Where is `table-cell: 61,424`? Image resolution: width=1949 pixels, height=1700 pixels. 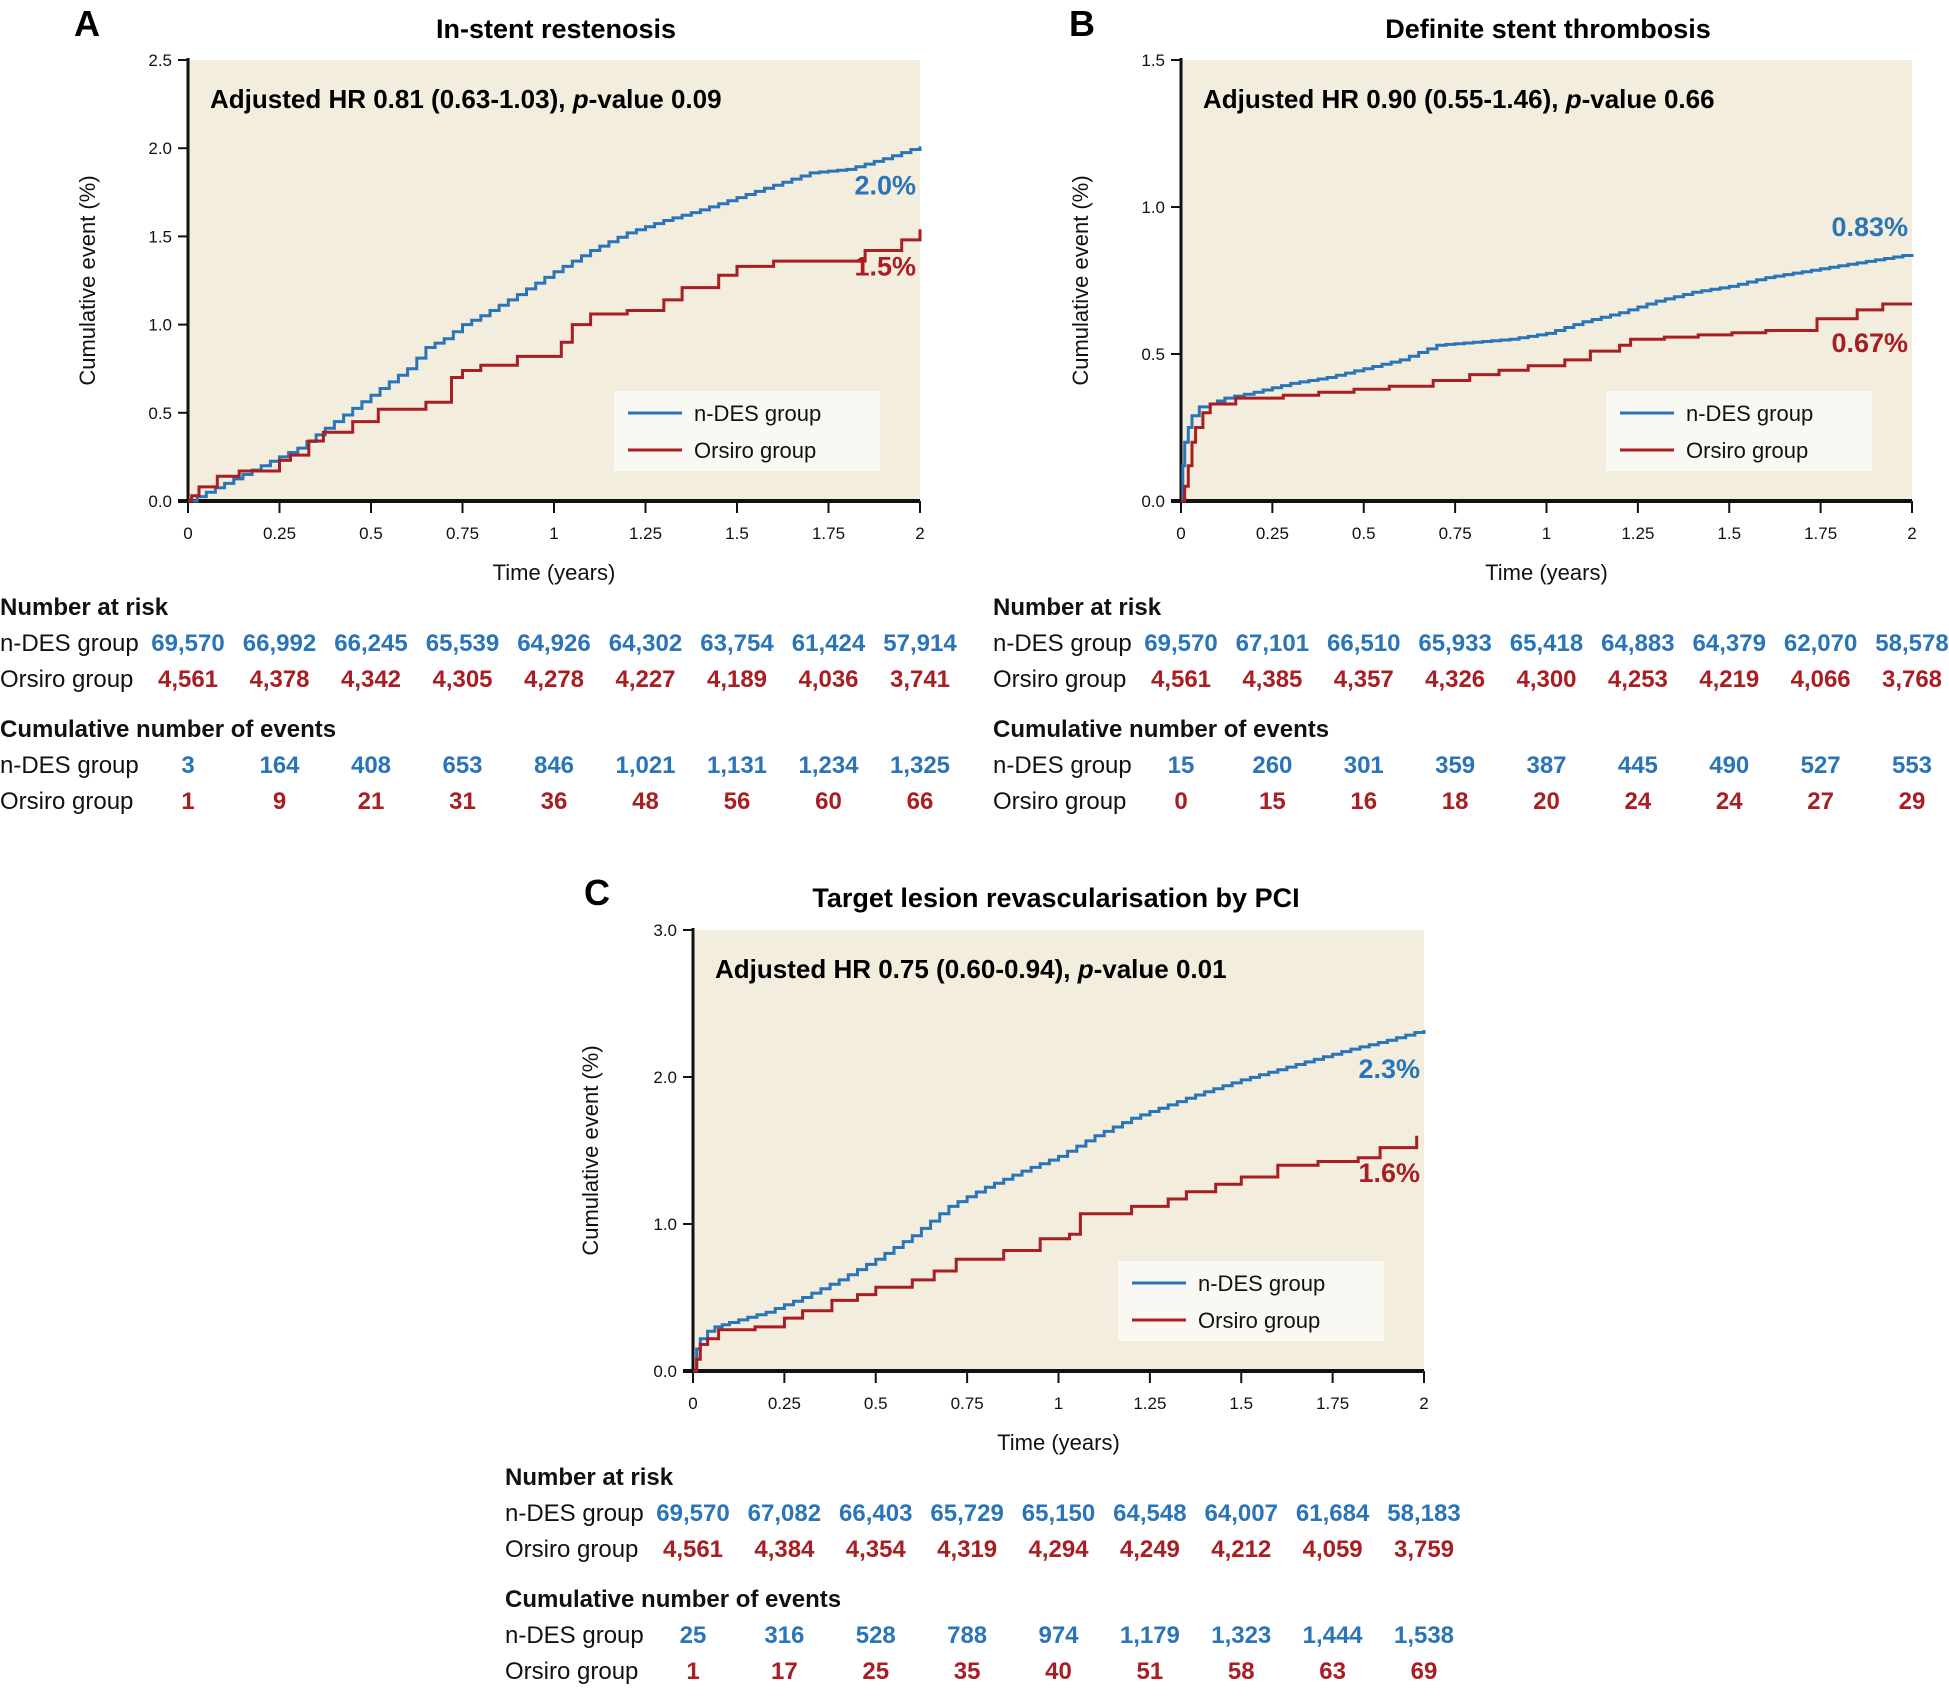
table-cell: 61,424 is located at coordinates (829, 643).